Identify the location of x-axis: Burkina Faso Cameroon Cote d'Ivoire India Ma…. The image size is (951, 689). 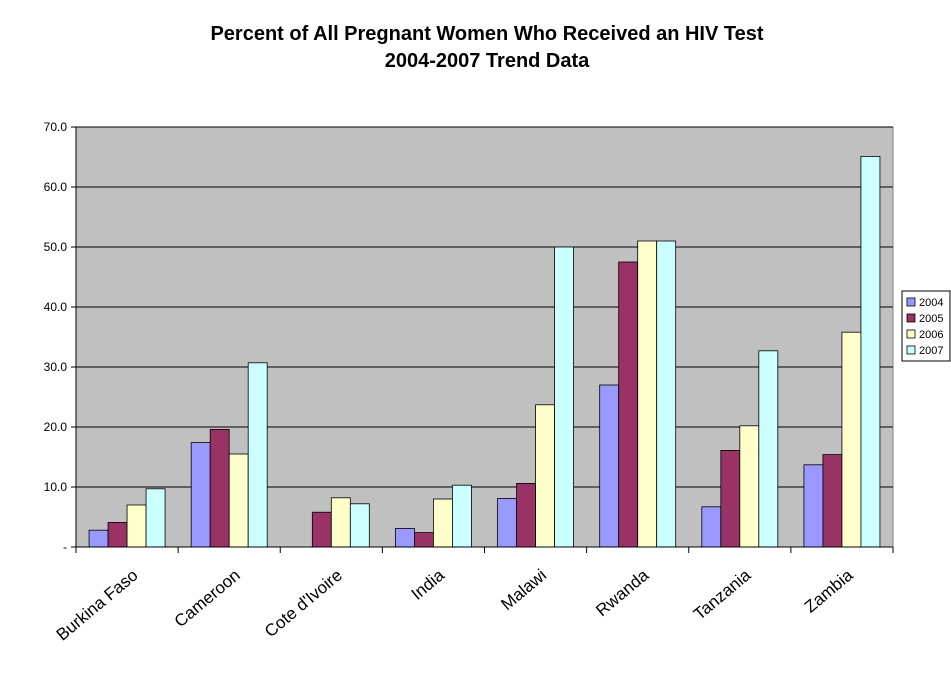
(473, 595).